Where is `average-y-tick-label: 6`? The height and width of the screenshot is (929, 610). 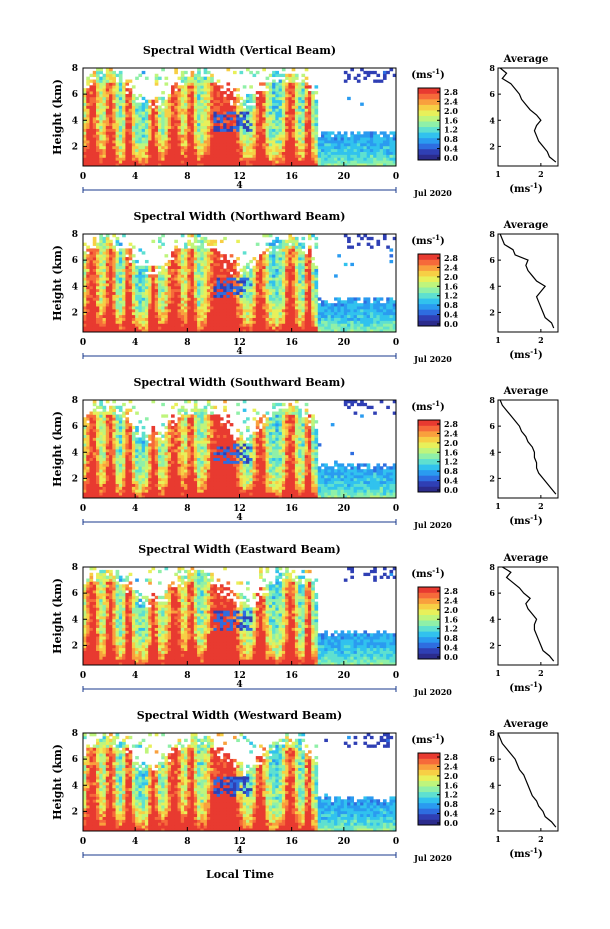 average-y-tick-label: 6 is located at coordinates (492, 260).